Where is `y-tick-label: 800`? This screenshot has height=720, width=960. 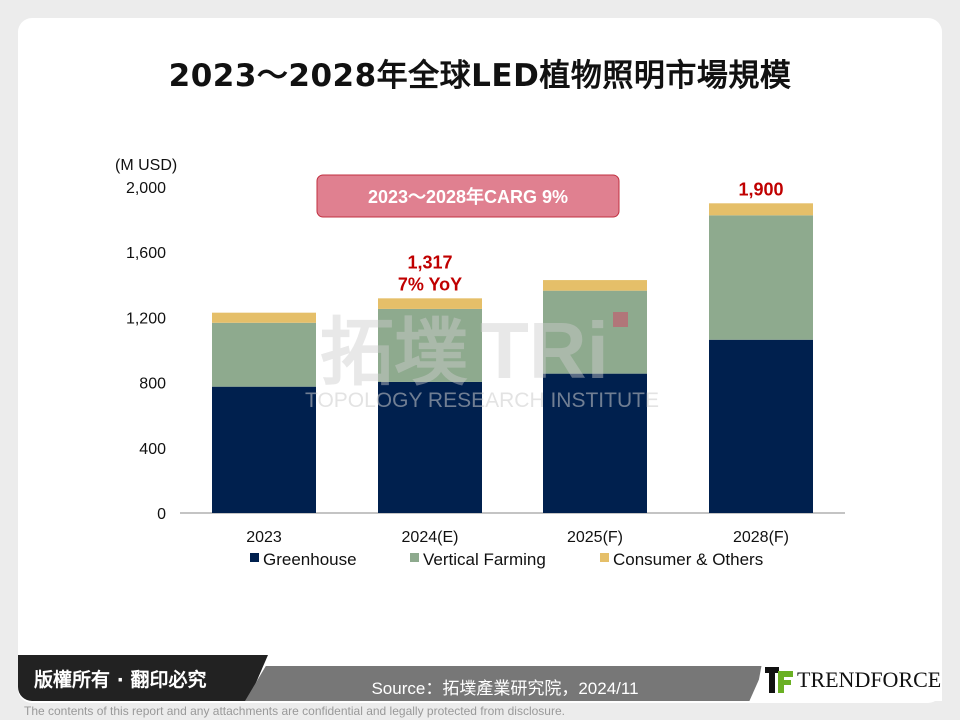
y-tick-label: 800 is located at coordinates (152, 384).